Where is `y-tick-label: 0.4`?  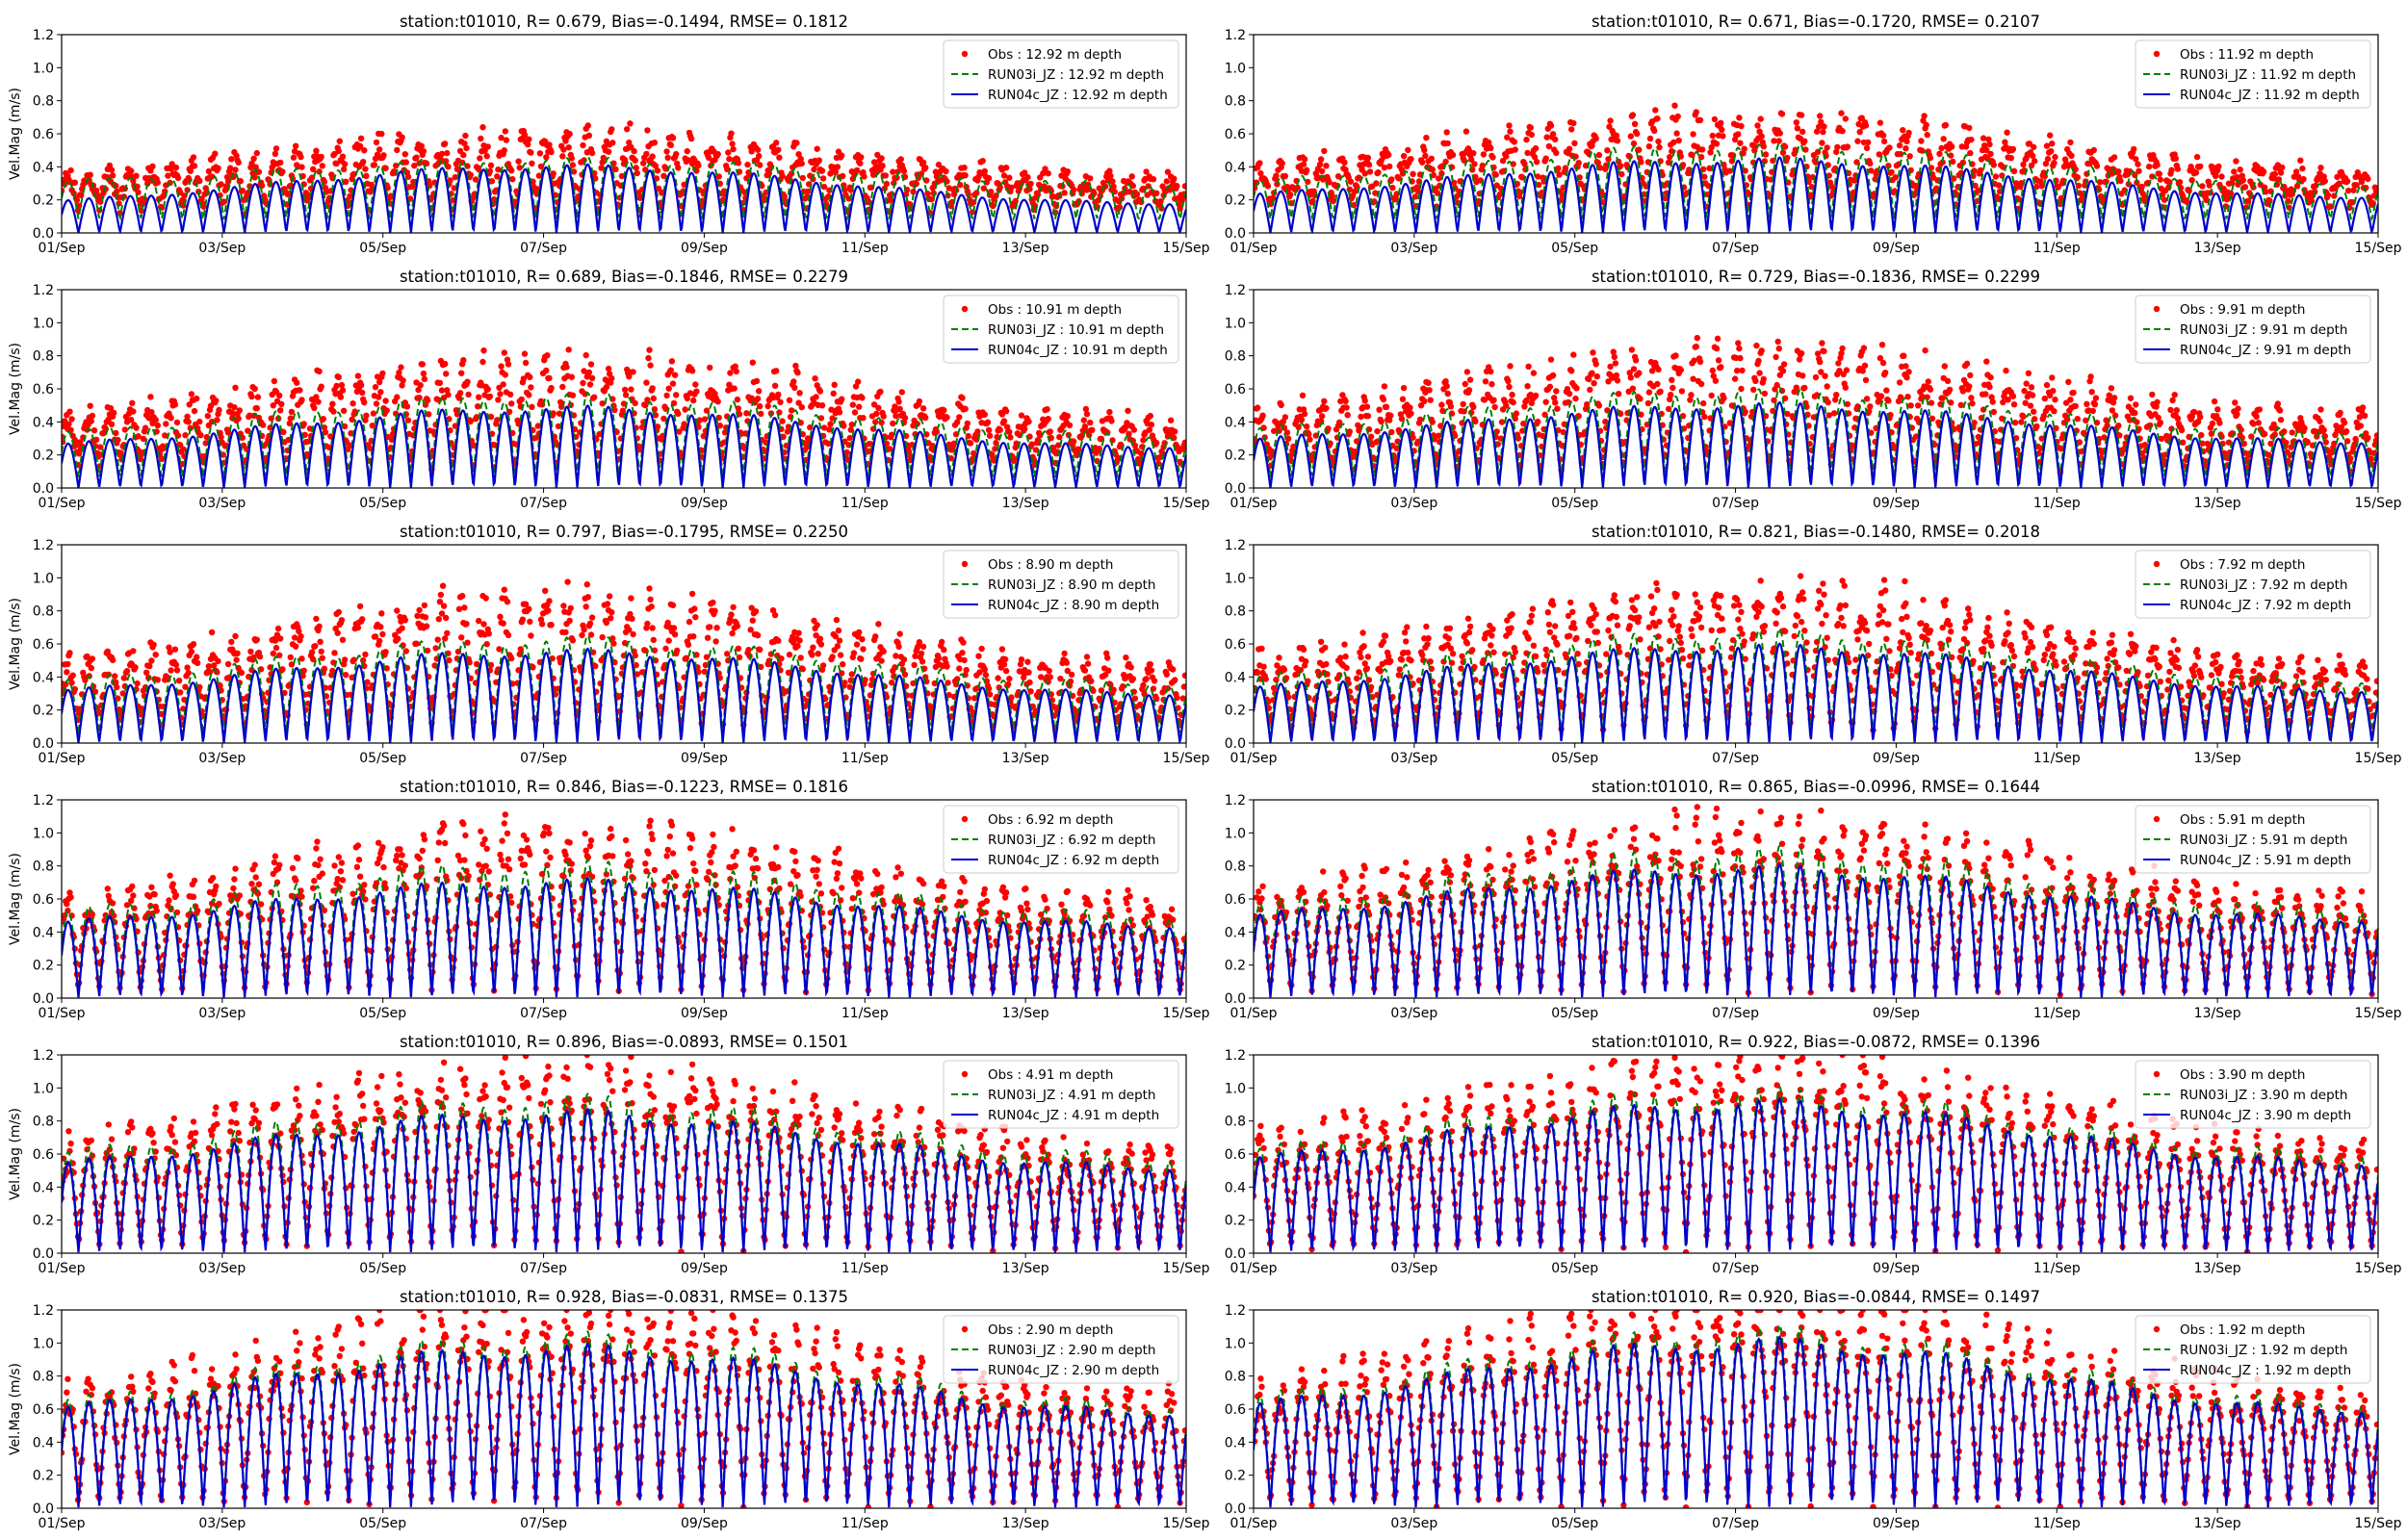 y-tick-label: 0.4 is located at coordinates (43, 167).